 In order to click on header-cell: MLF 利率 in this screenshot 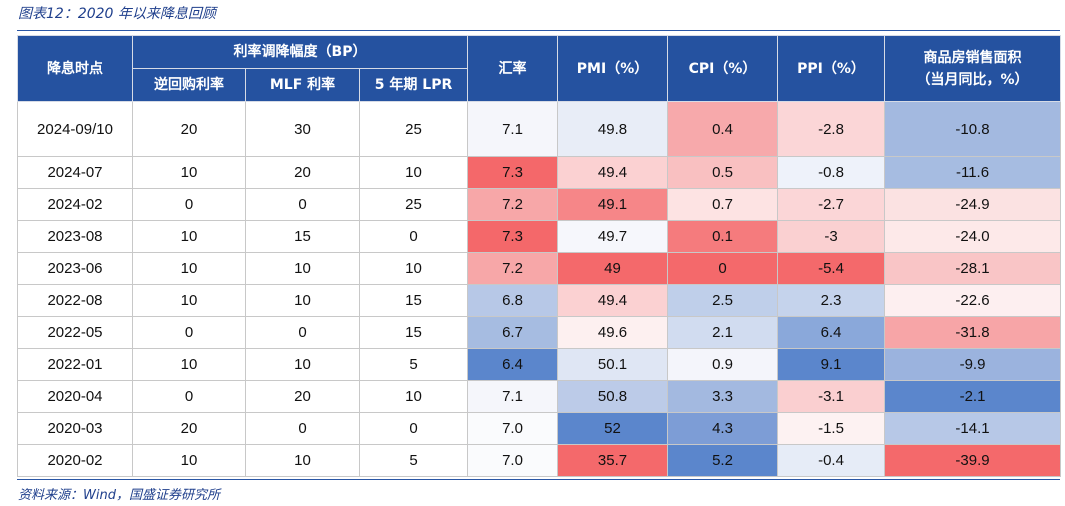, I will do `click(302, 85)`.